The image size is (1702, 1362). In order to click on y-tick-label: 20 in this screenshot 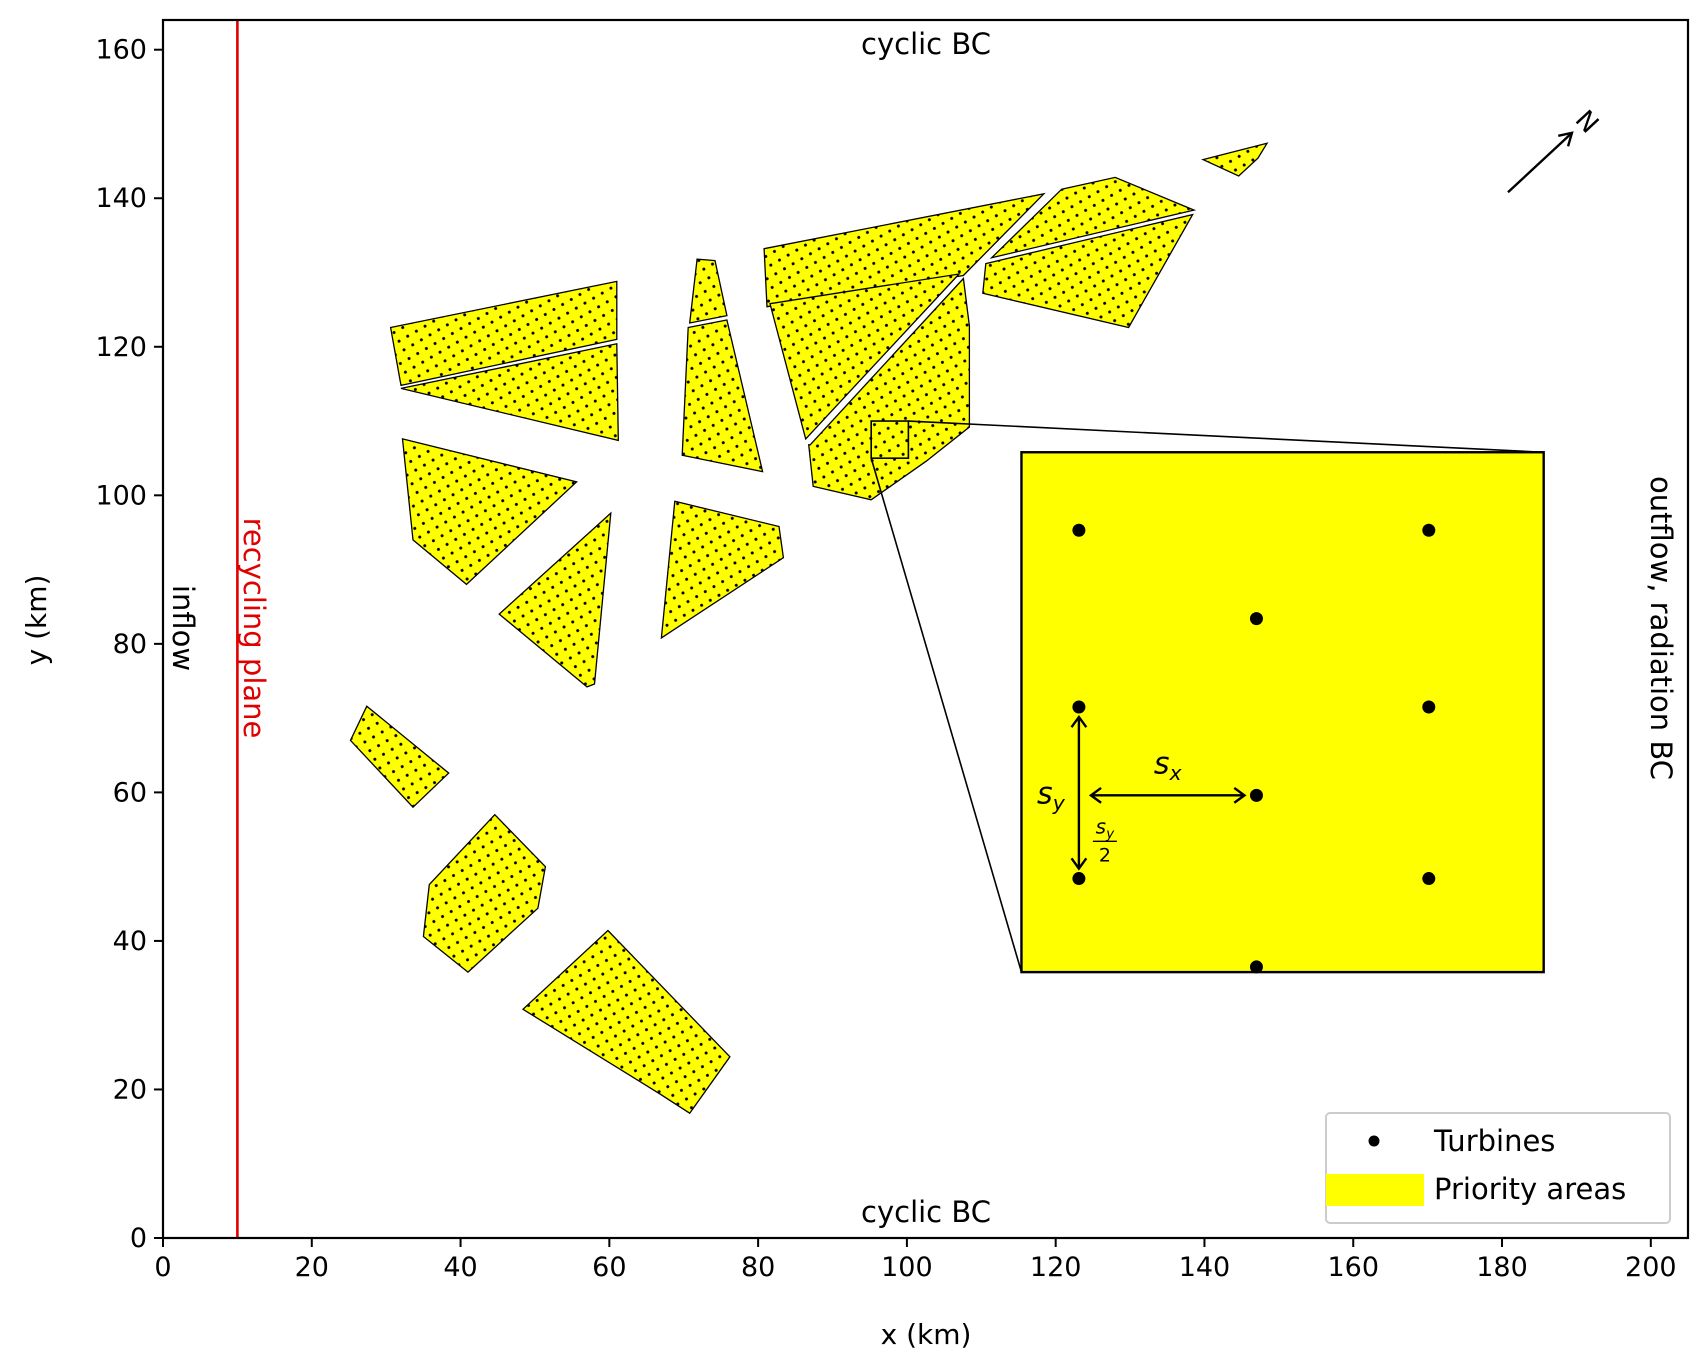, I will do `click(130, 1089)`.